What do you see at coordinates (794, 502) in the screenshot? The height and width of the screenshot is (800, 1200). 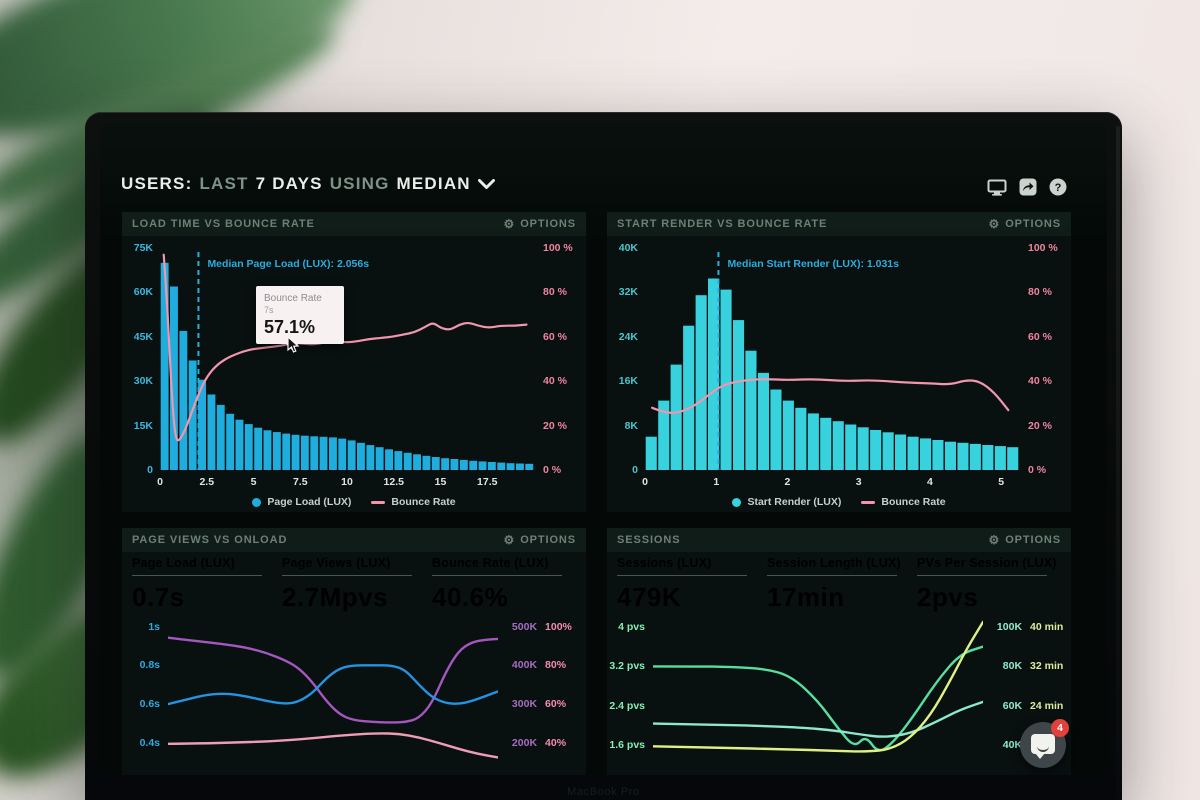 I see `legend-label: Start Render (LUX)` at bounding box center [794, 502].